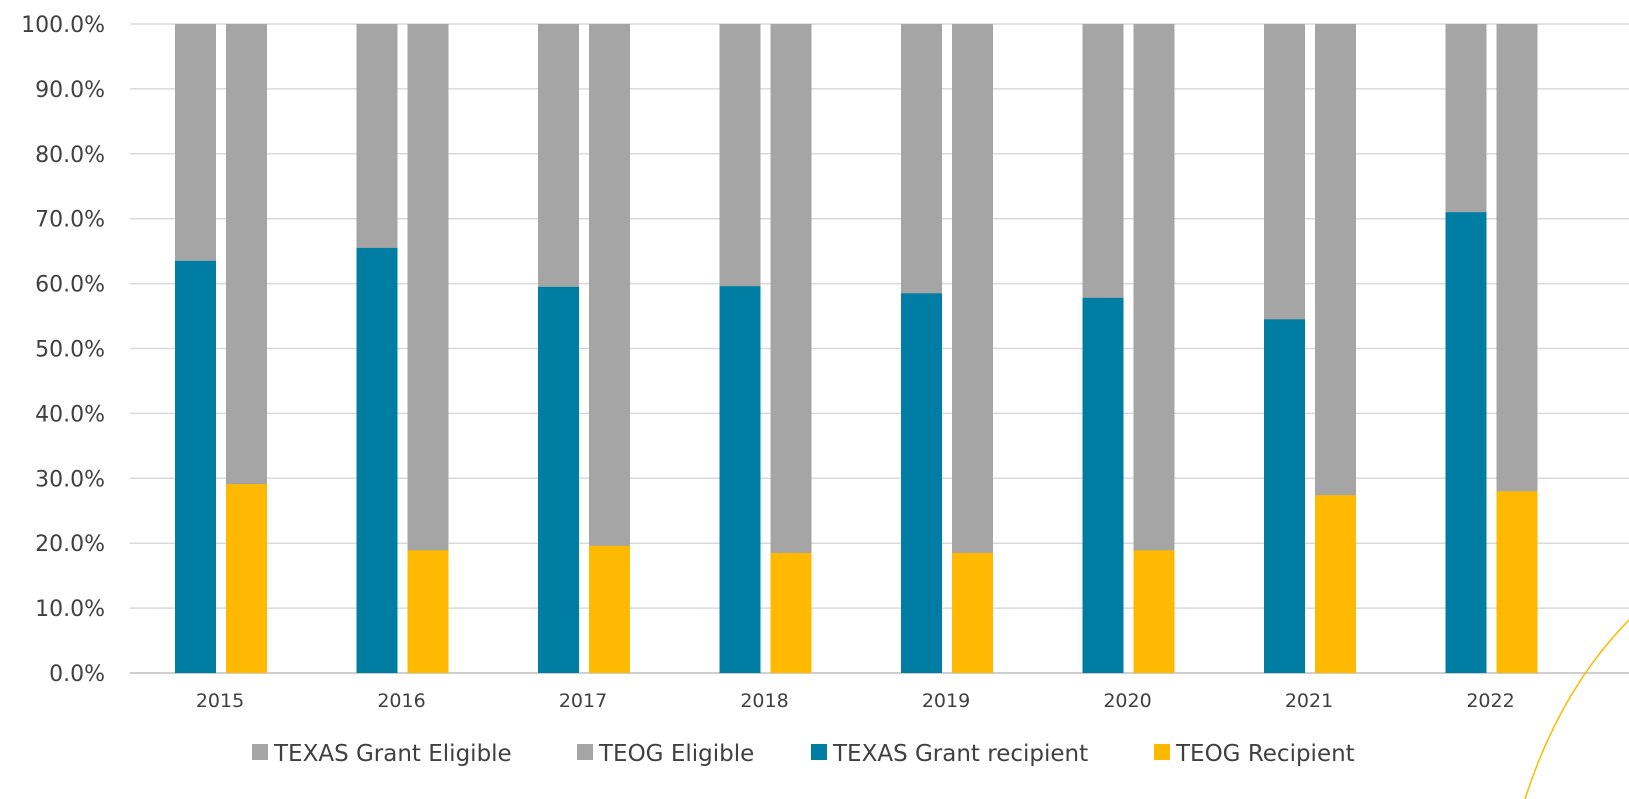  What do you see at coordinates (855, 701) in the screenshot?
I see `x-axis-labels: 2015 2016 2017 2018 2019 2020 2021 2022` at bounding box center [855, 701].